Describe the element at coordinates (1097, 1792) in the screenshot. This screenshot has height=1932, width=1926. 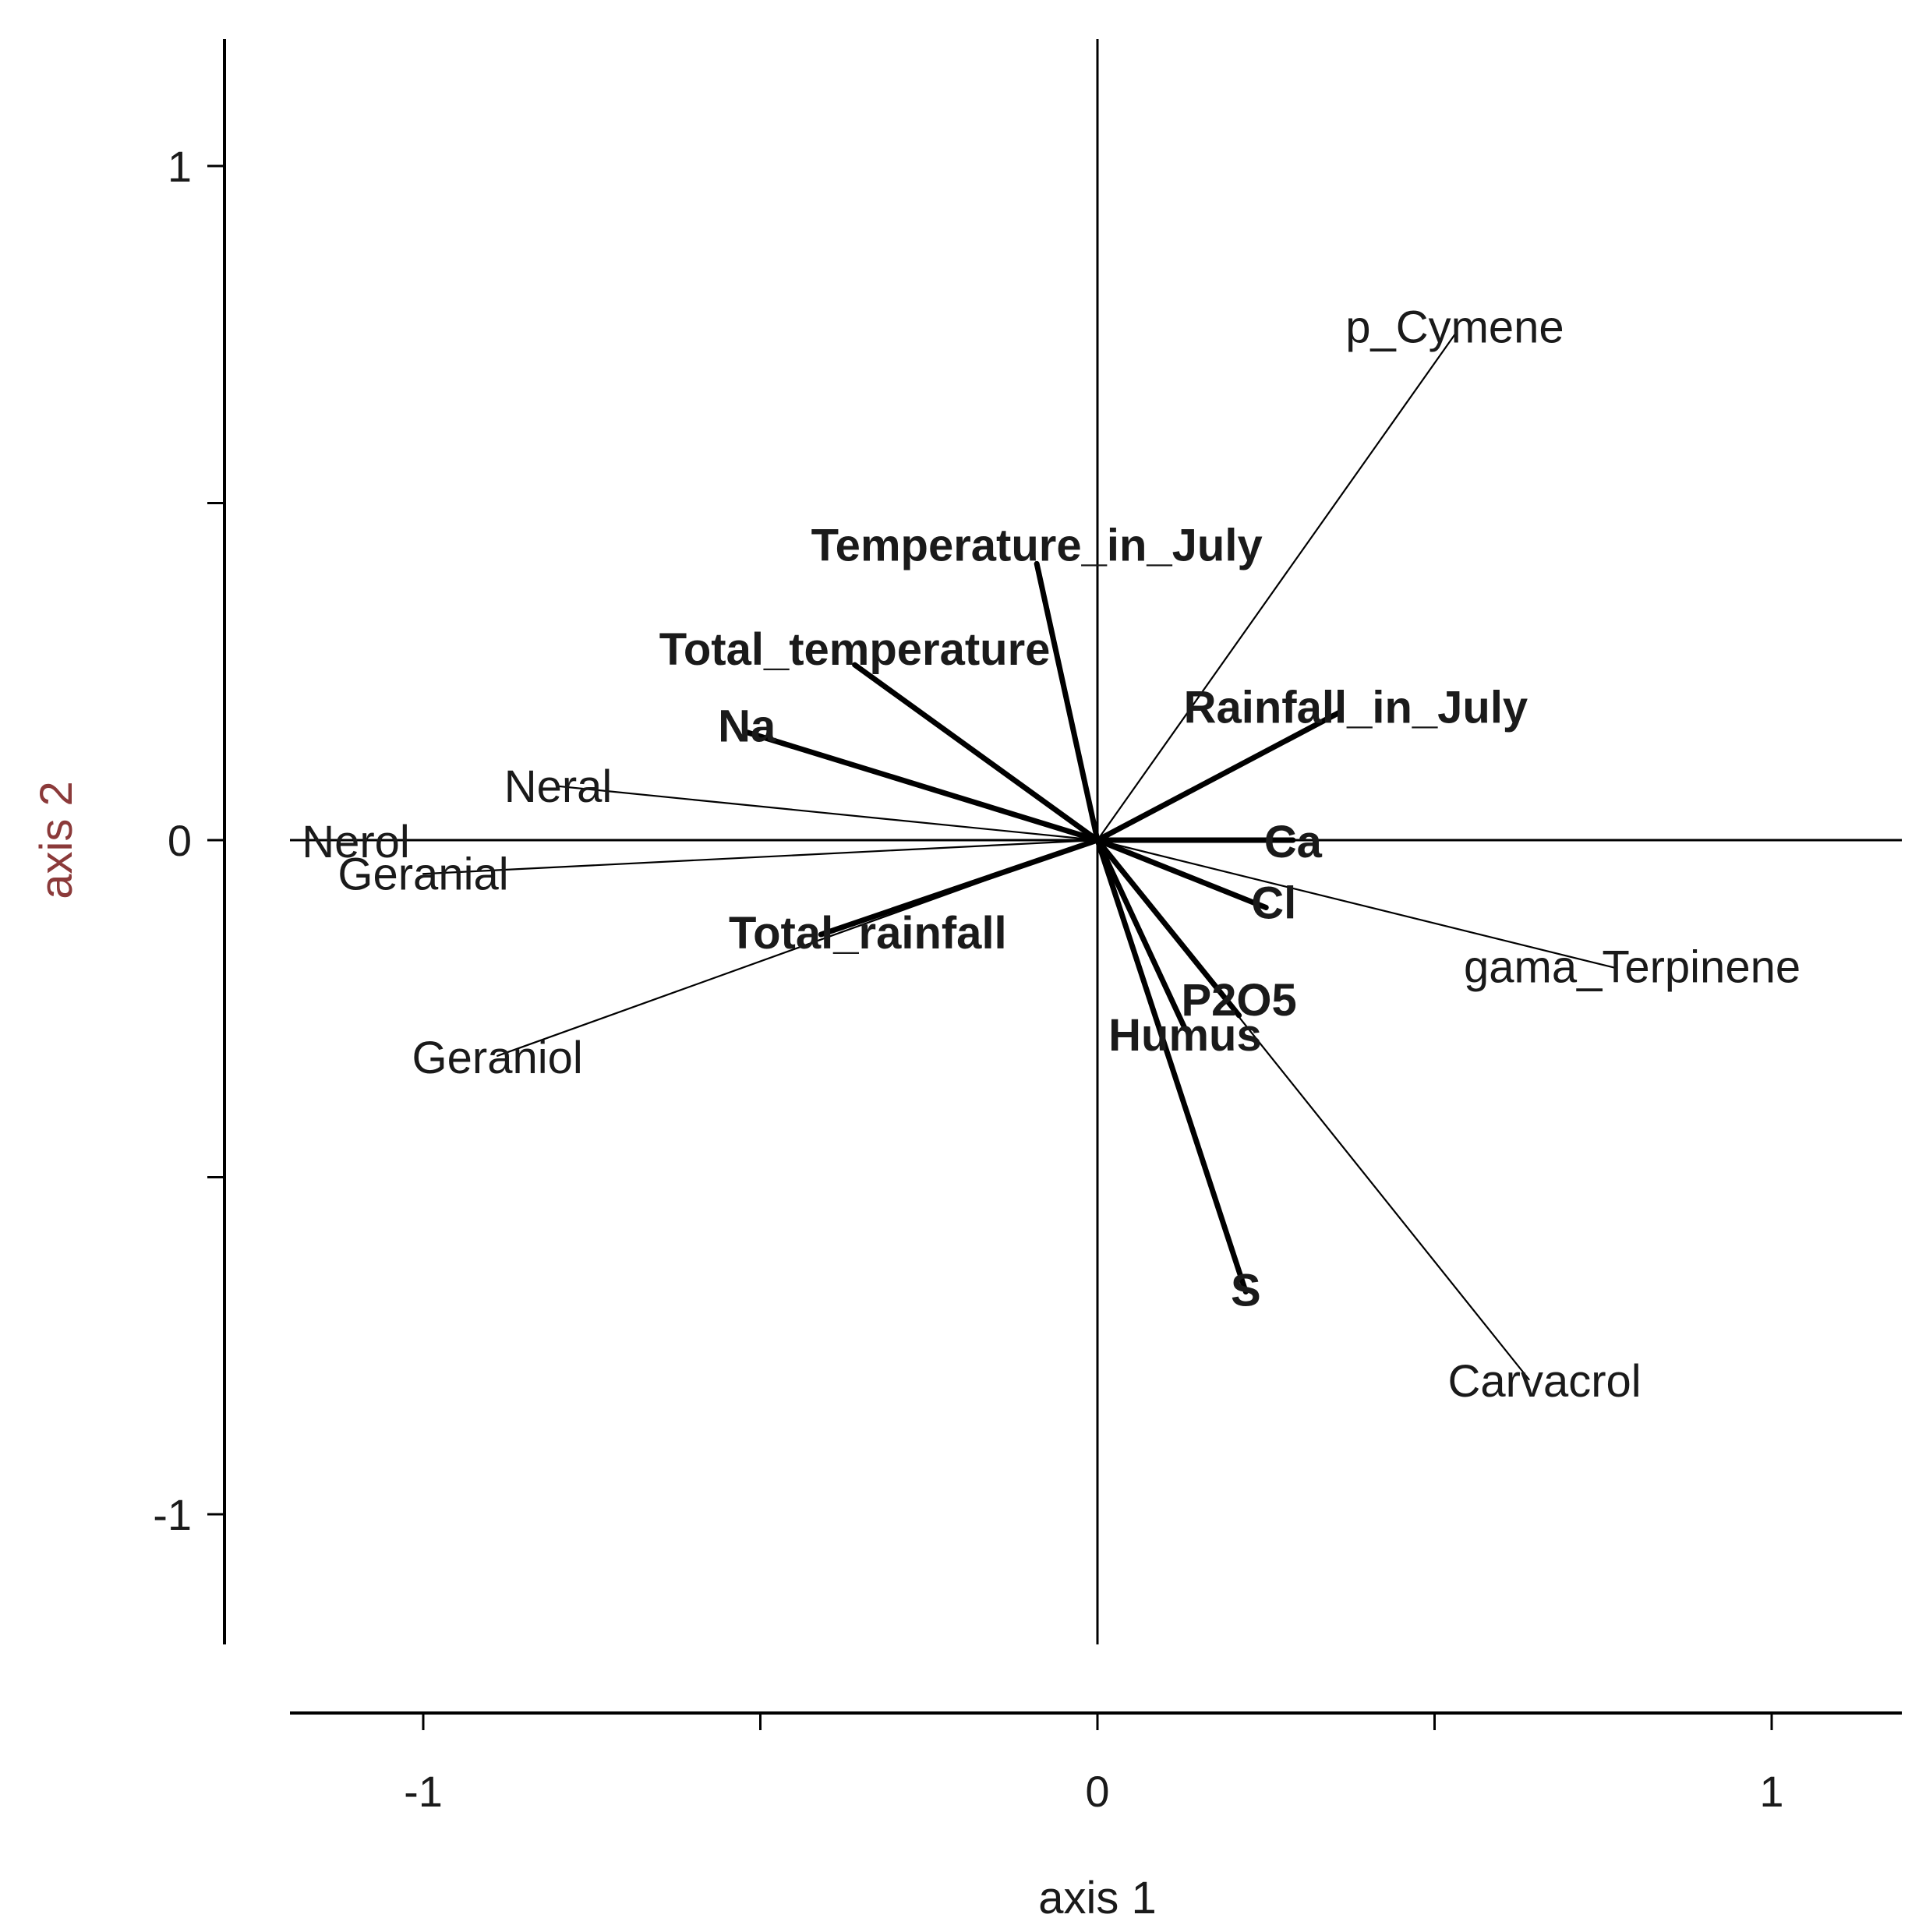
I see `x-tick-label: 0` at that location.